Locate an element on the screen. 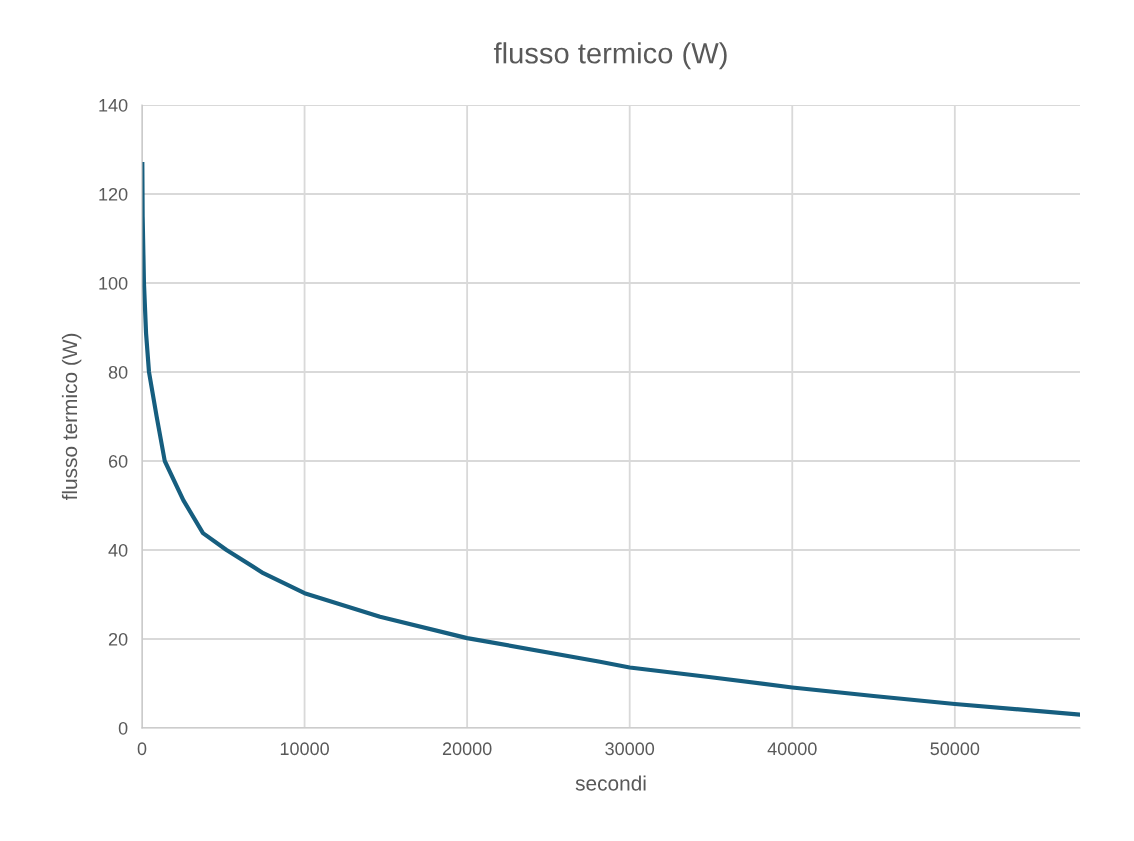  y-tick-label: 40 is located at coordinates (118, 550).